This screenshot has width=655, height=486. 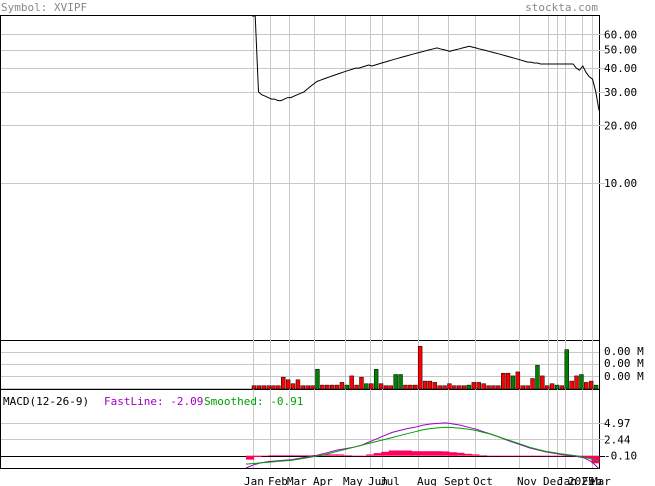 I want to click on price-tick-label: 20.00, so click(x=620, y=125).